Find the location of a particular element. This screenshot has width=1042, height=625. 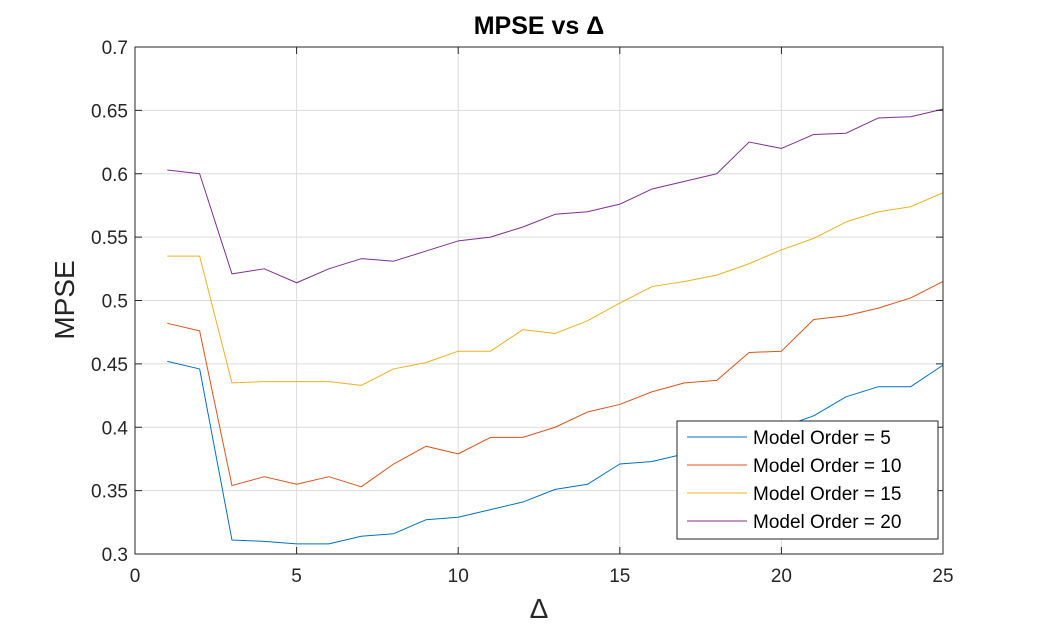

legend-label-2: Model Order = 10 is located at coordinates (827, 466).